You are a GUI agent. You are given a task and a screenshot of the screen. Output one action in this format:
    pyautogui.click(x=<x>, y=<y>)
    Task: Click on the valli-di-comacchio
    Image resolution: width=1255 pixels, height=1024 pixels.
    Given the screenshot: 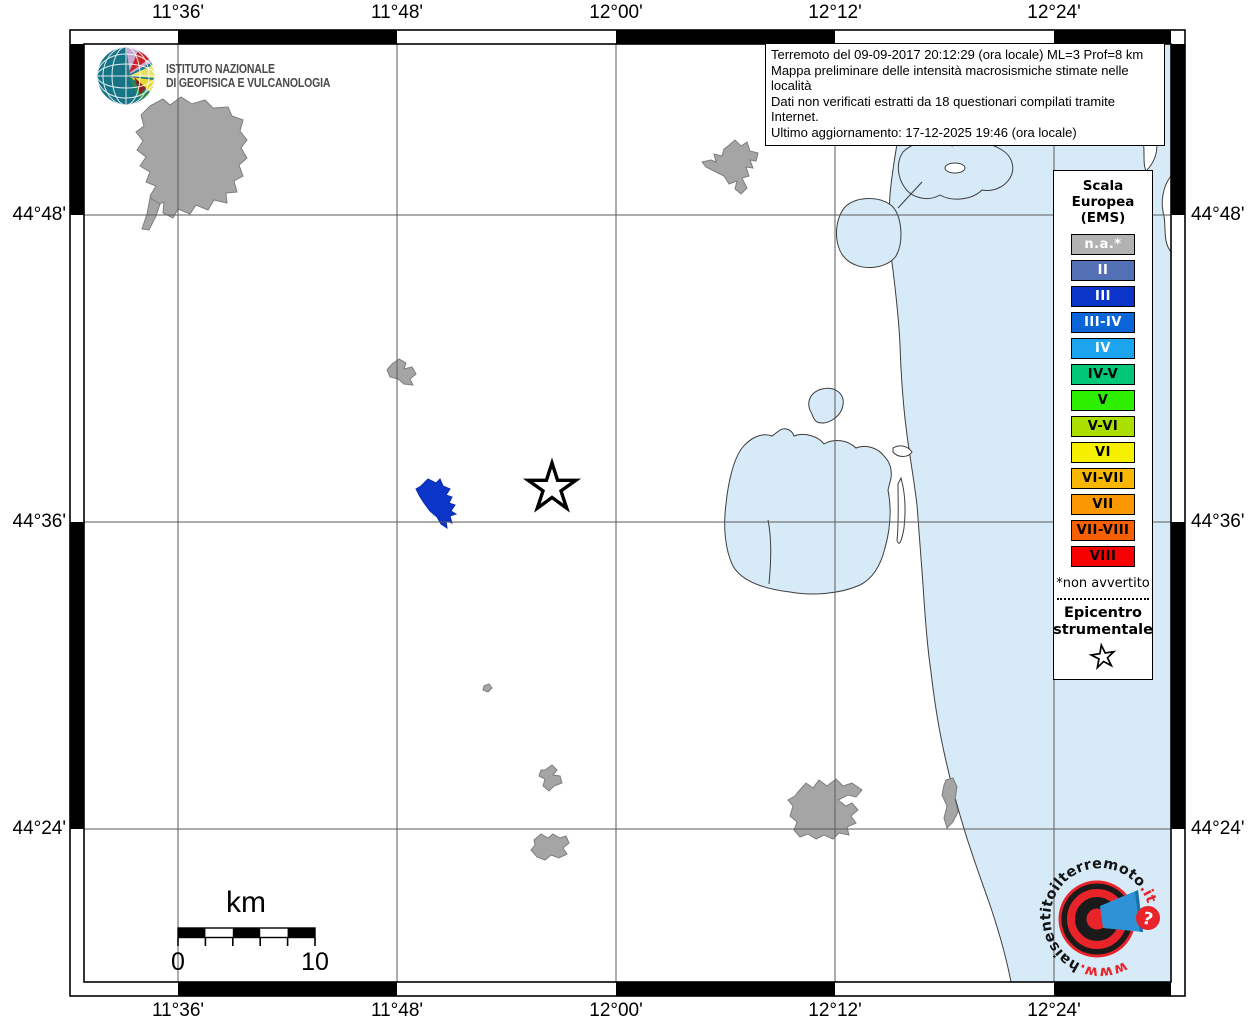 What is the action you would take?
    pyautogui.click(x=808, y=511)
    